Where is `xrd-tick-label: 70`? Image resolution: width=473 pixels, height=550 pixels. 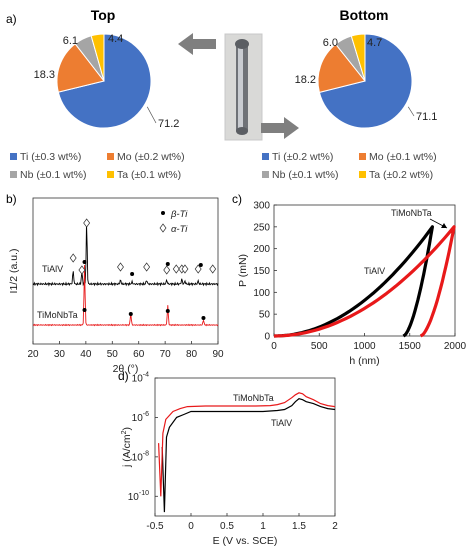
xrd-tick-label: 70 is located at coordinates (166, 354).